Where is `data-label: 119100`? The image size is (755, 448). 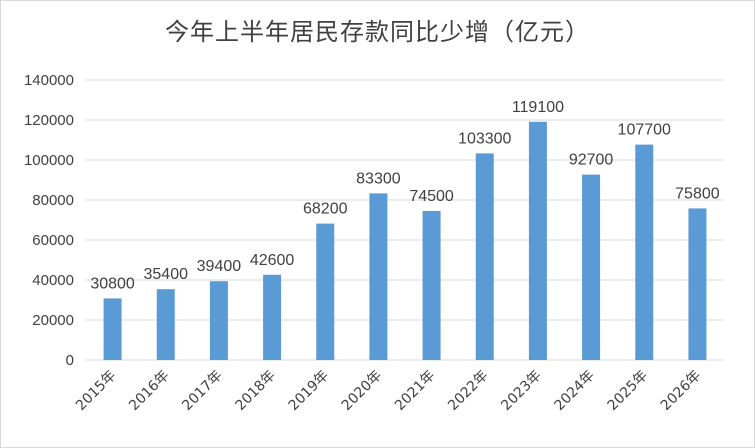 data-label: 119100 is located at coordinates (538, 107).